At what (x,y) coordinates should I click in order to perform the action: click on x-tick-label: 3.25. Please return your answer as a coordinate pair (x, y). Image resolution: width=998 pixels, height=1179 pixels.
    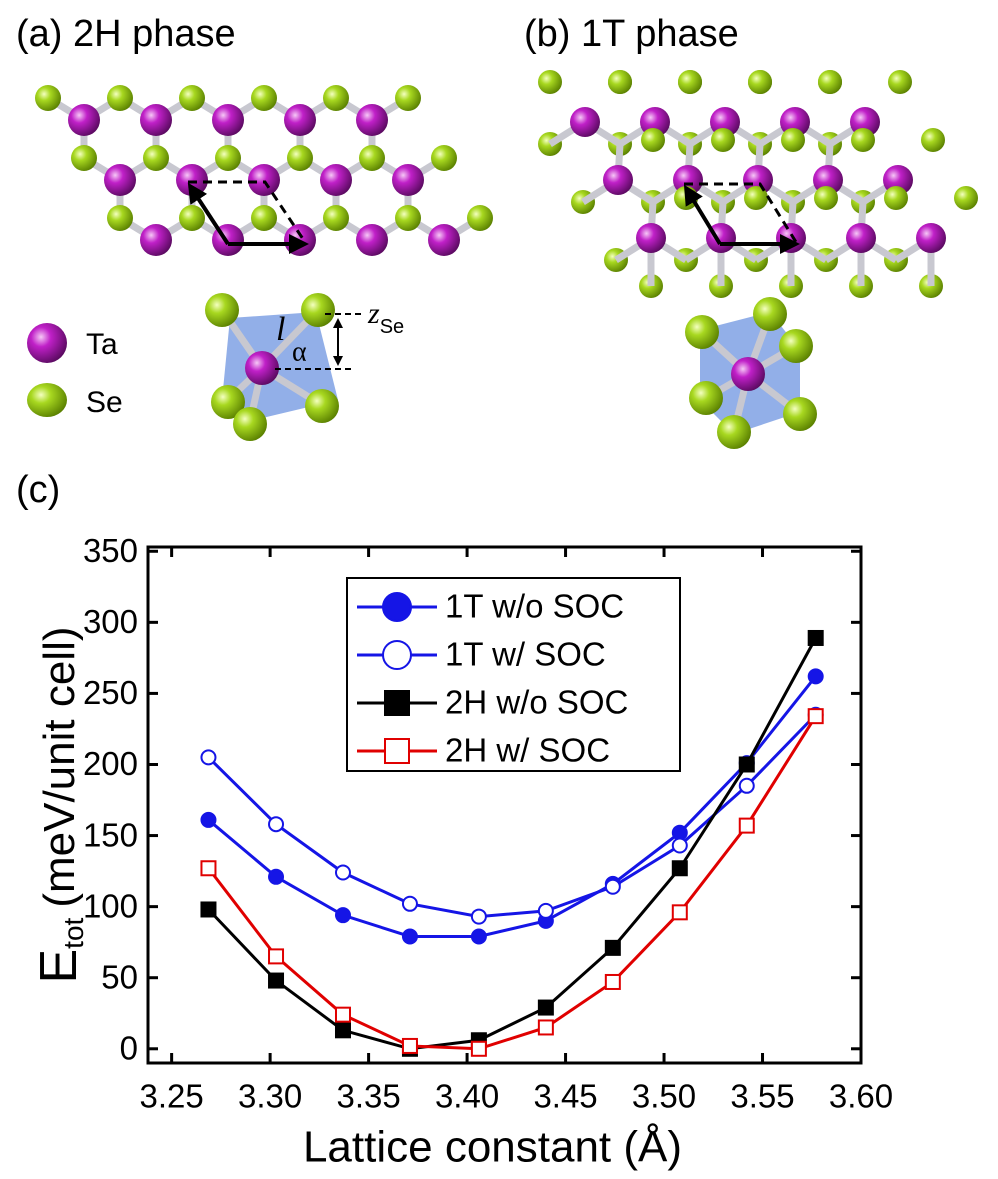
    Looking at the image, I should click on (172, 1096).